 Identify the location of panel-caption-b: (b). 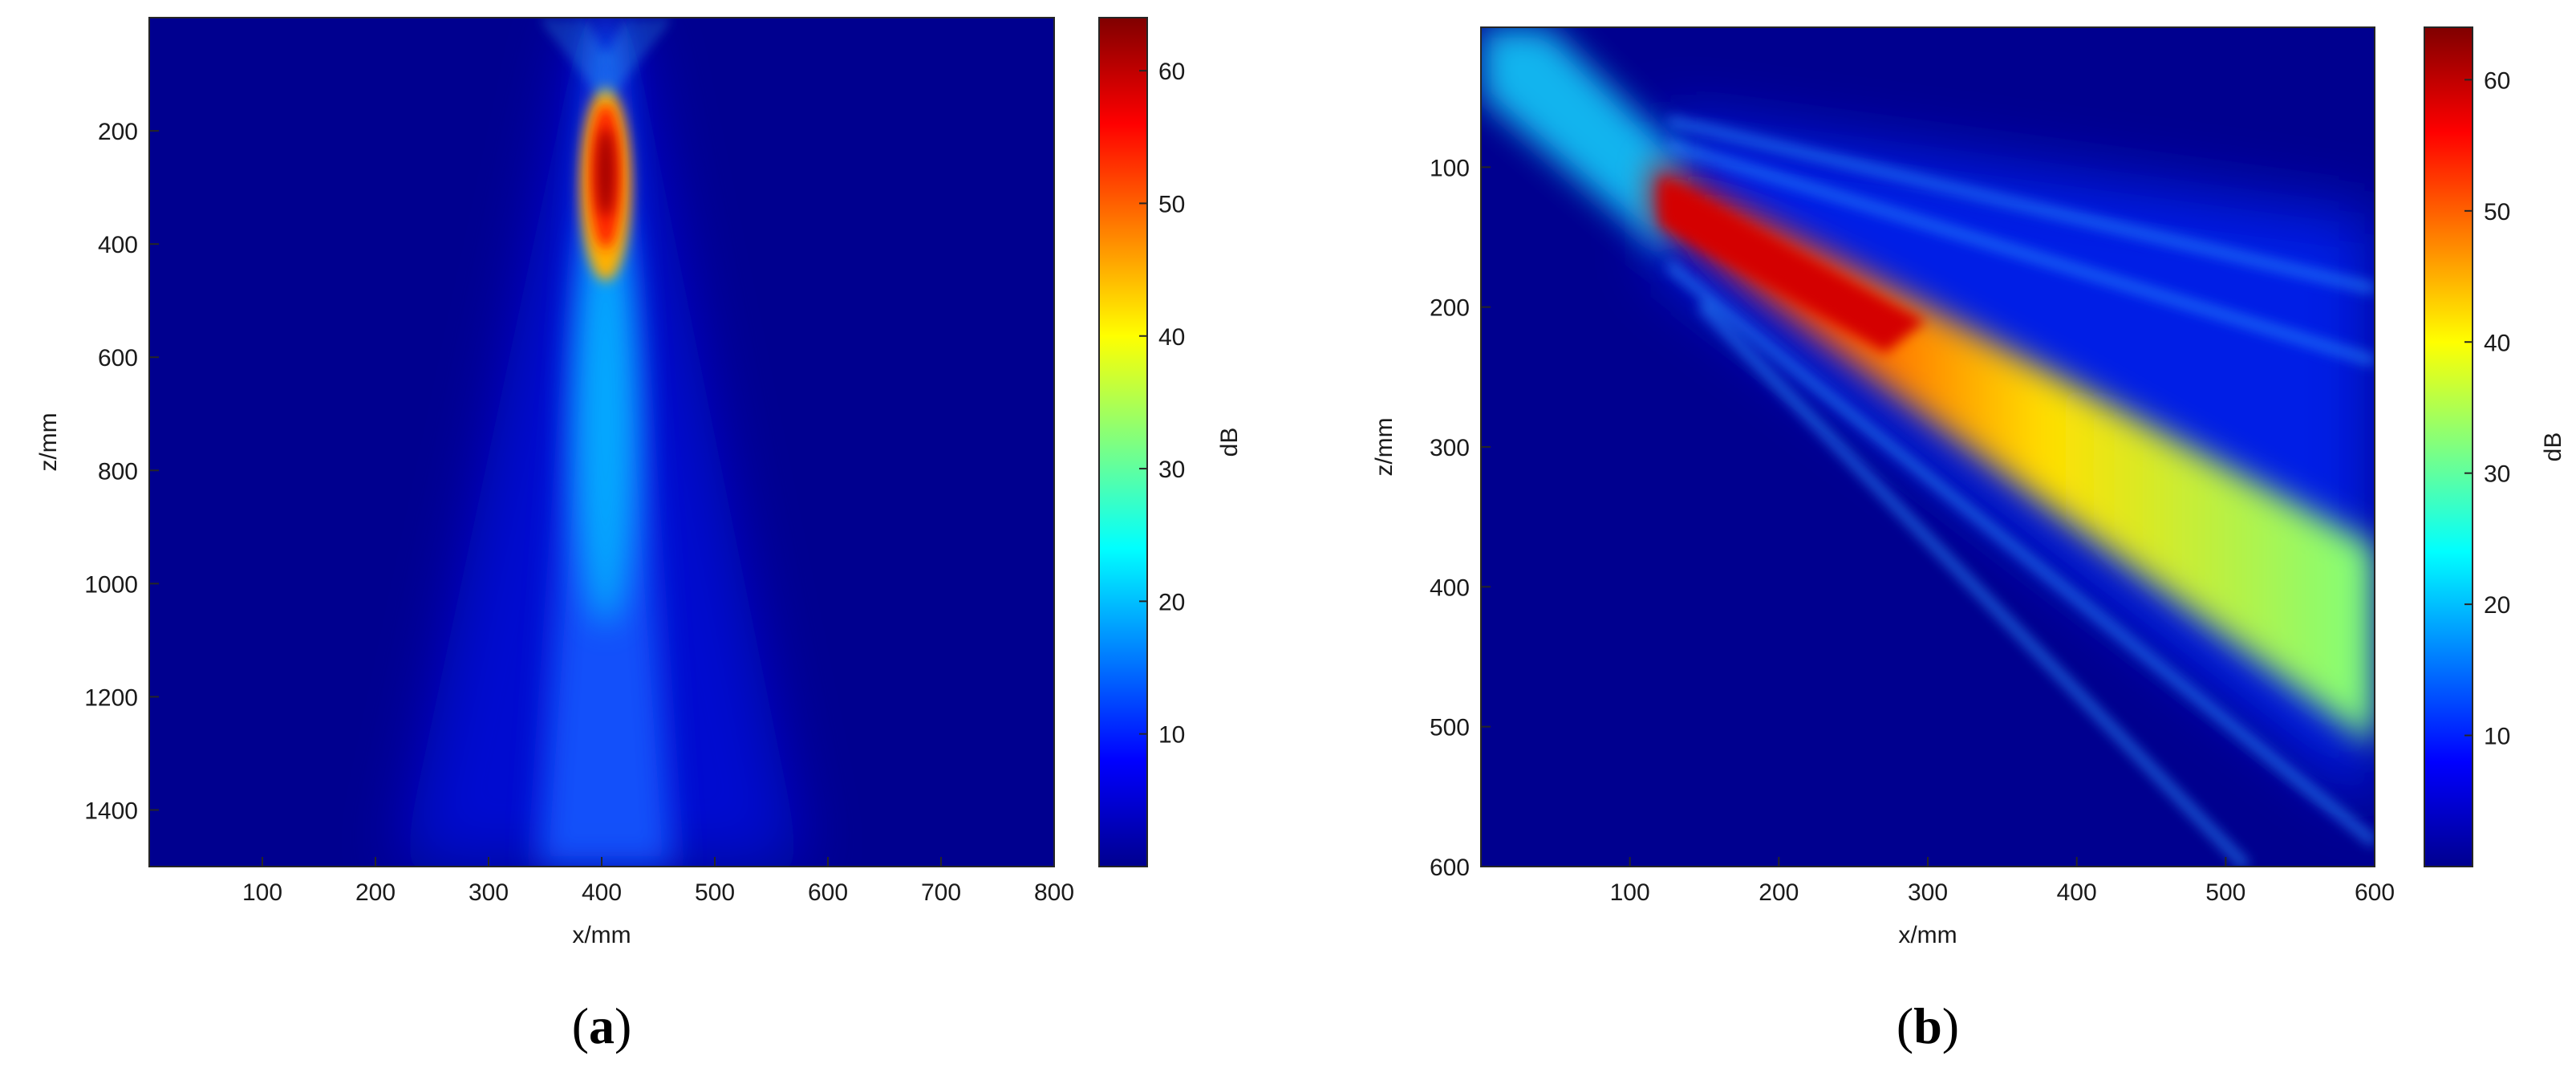
(1928, 1025).